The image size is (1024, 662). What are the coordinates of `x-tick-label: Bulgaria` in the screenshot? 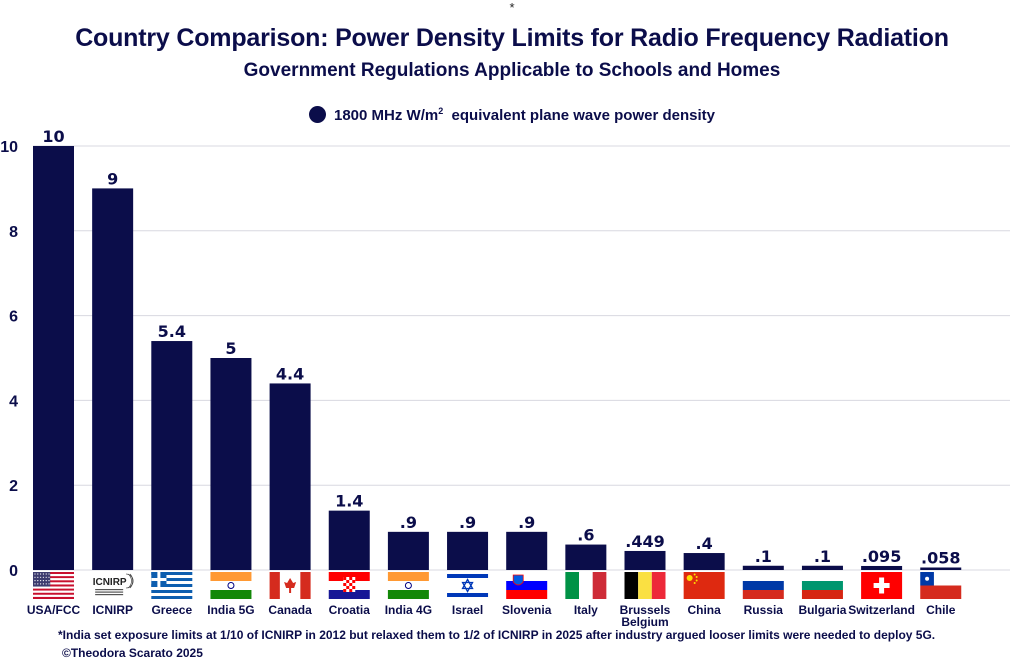 It's located at (822, 610).